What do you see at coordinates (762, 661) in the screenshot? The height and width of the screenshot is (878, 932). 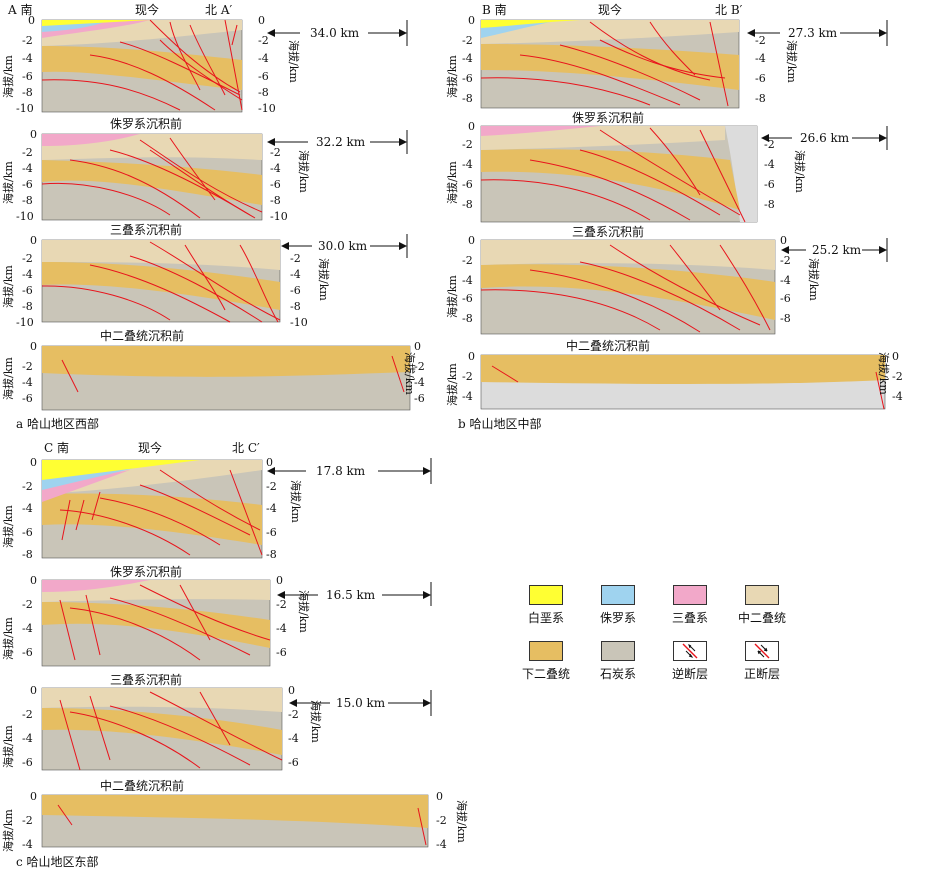 I see `legend-item-normal-fault: 正断层` at bounding box center [762, 661].